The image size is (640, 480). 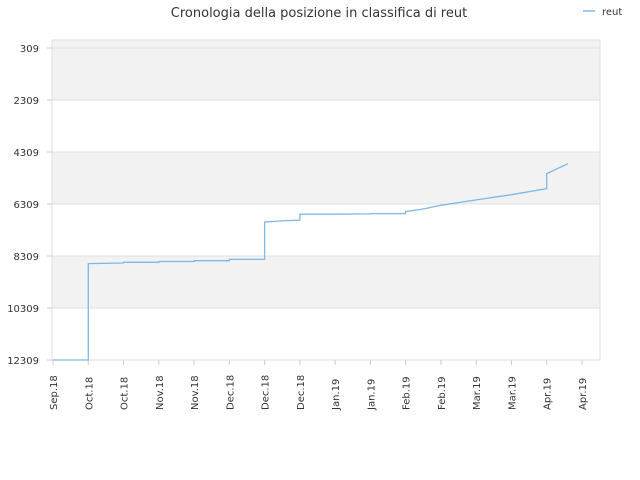 What do you see at coordinates (583, 394) in the screenshot?
I see `x-tick-label-15: Apr.19` at bounding box center [583, 394].